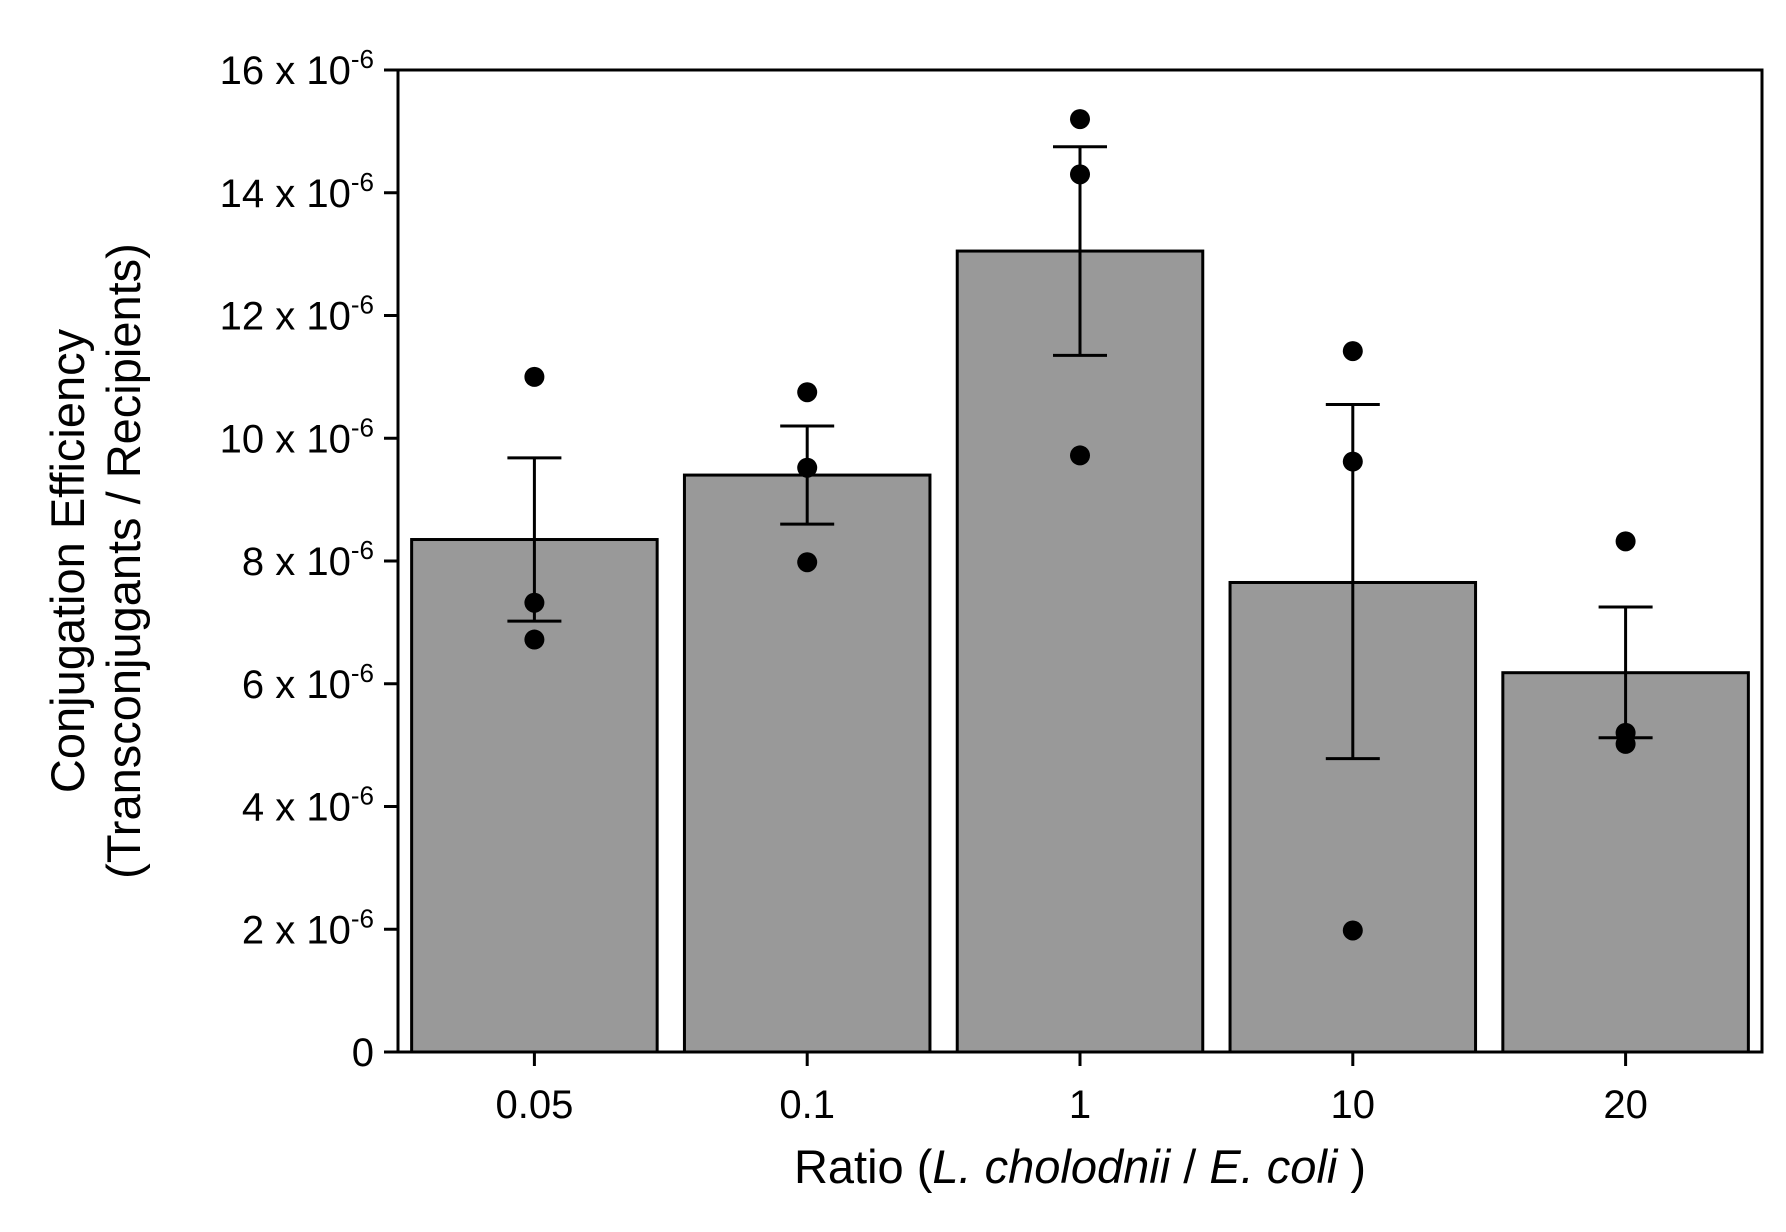  What do you see at coordinates (123, 561) in the screenshot?
I see `y-axis-title-line2: (Transconjugants / Recipients)` at bounding box center [123, 561].